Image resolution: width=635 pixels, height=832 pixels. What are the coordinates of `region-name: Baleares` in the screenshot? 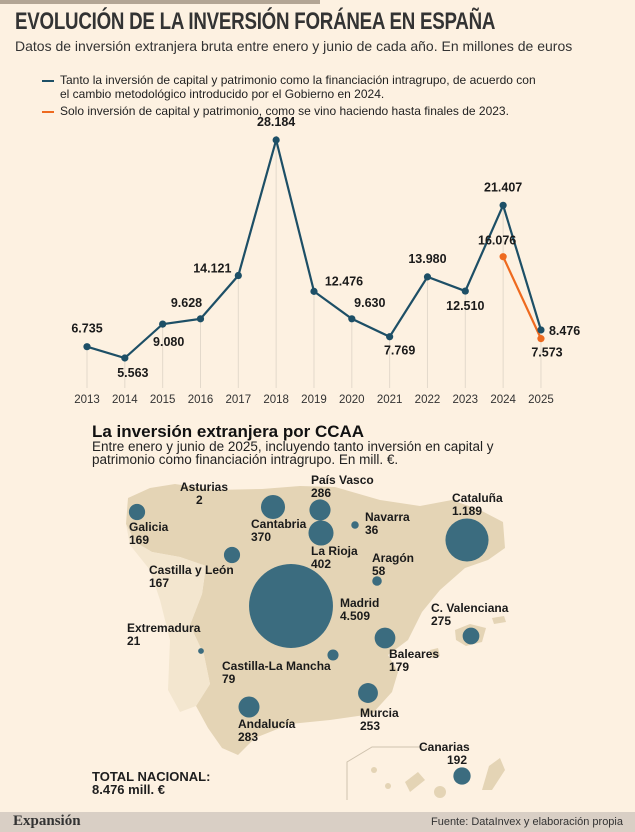 It's located at (414, 654).